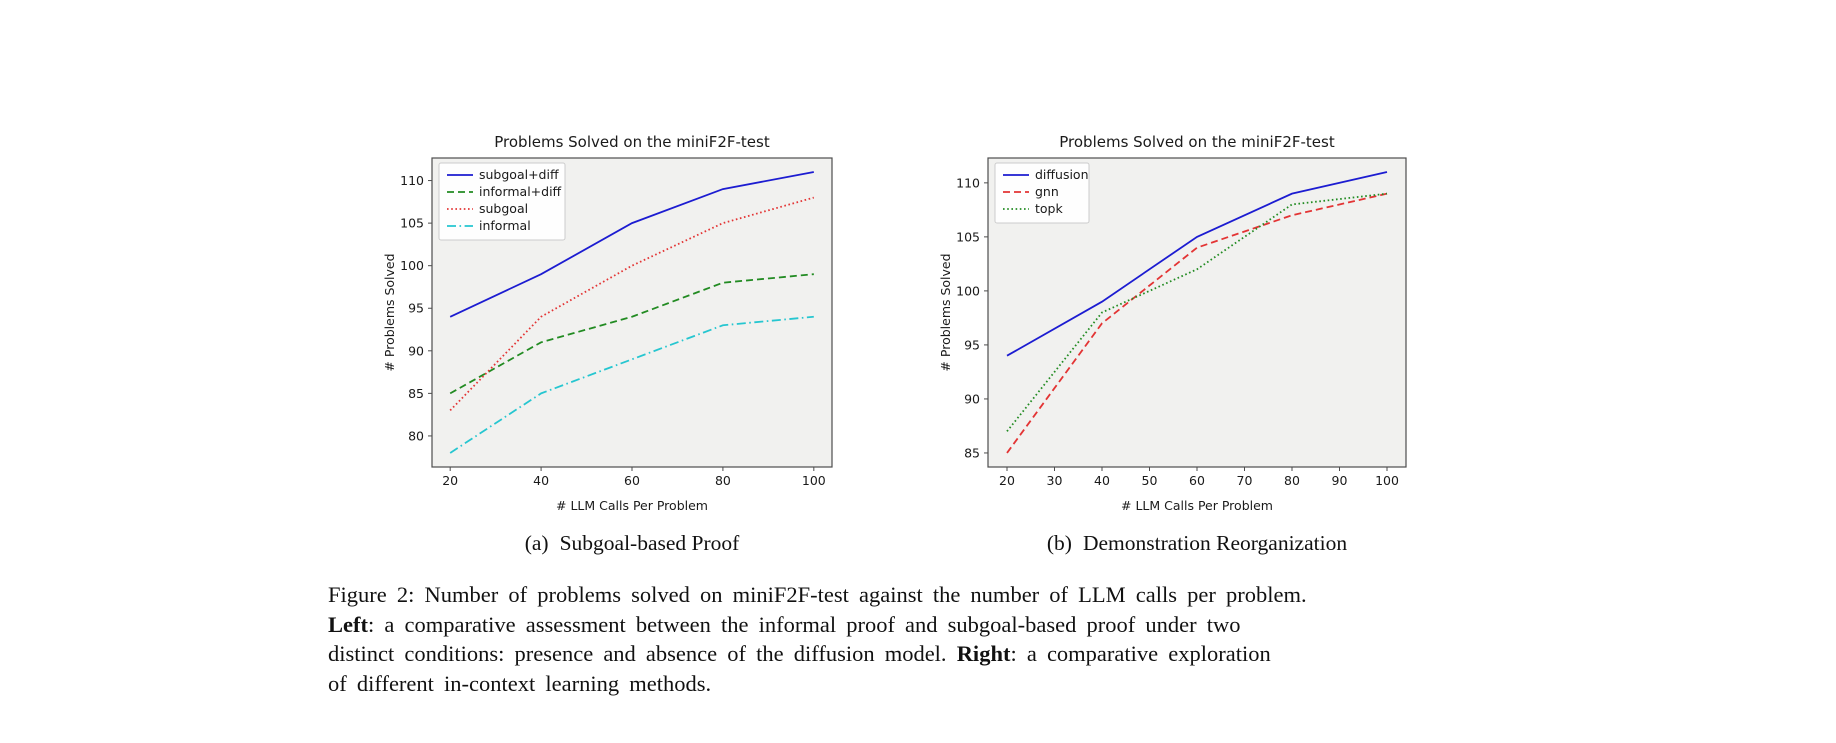 This screenshot has width=1836, height=743. I want to click on legend-label: subgoal+diff, so click(519, 174).